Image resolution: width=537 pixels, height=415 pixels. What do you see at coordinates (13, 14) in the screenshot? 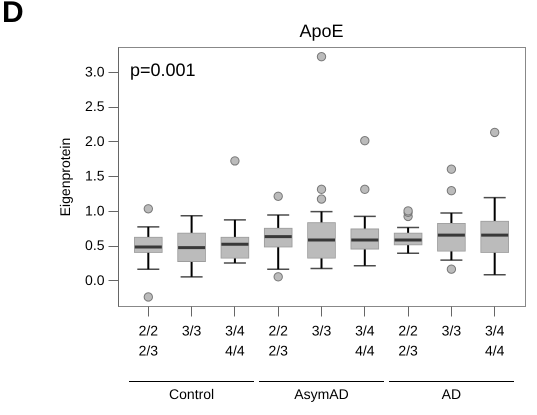
I see `text: D` at bounding box center [13, 14].